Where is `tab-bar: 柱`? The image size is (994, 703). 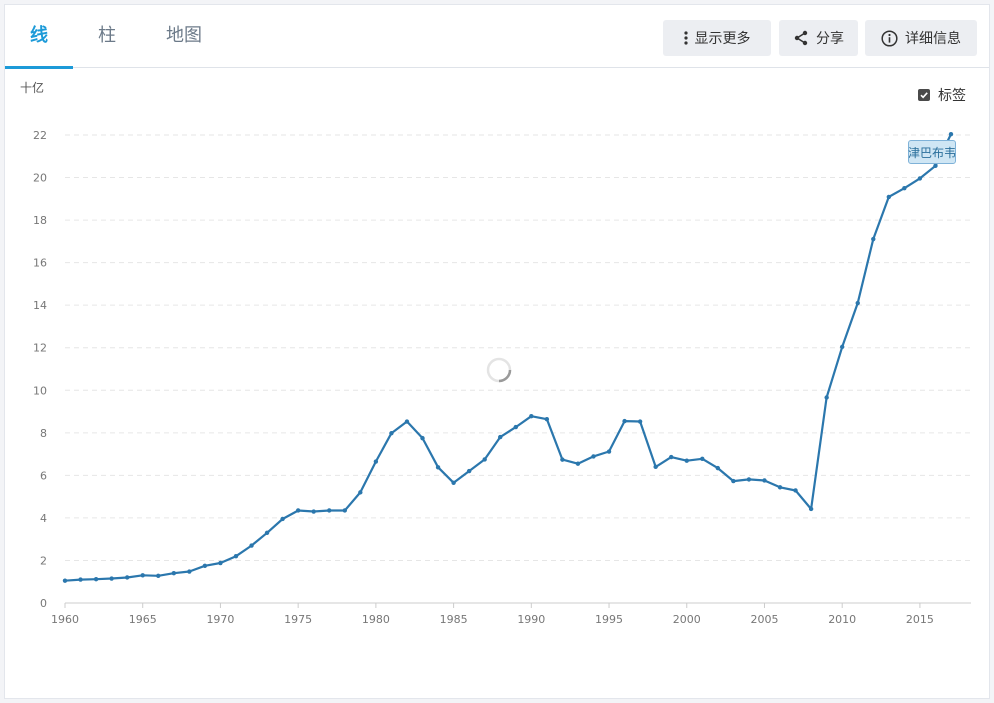 tab-bar: 柱 is located at coordinates (107, 35).